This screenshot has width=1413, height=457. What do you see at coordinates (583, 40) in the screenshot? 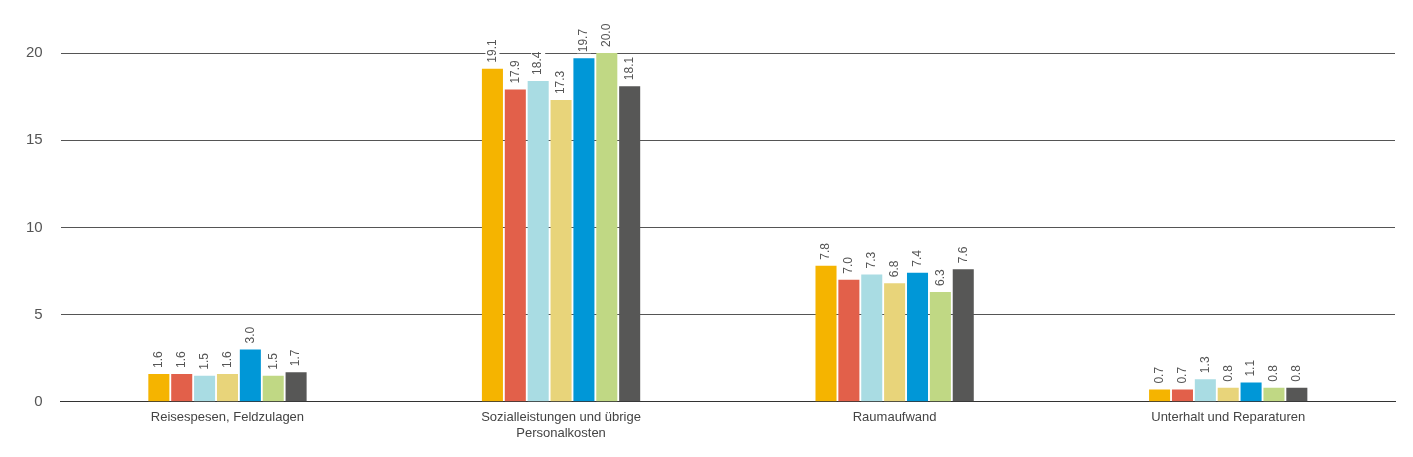
I see `data-label: 19.7` at bounding box center [583, 40].